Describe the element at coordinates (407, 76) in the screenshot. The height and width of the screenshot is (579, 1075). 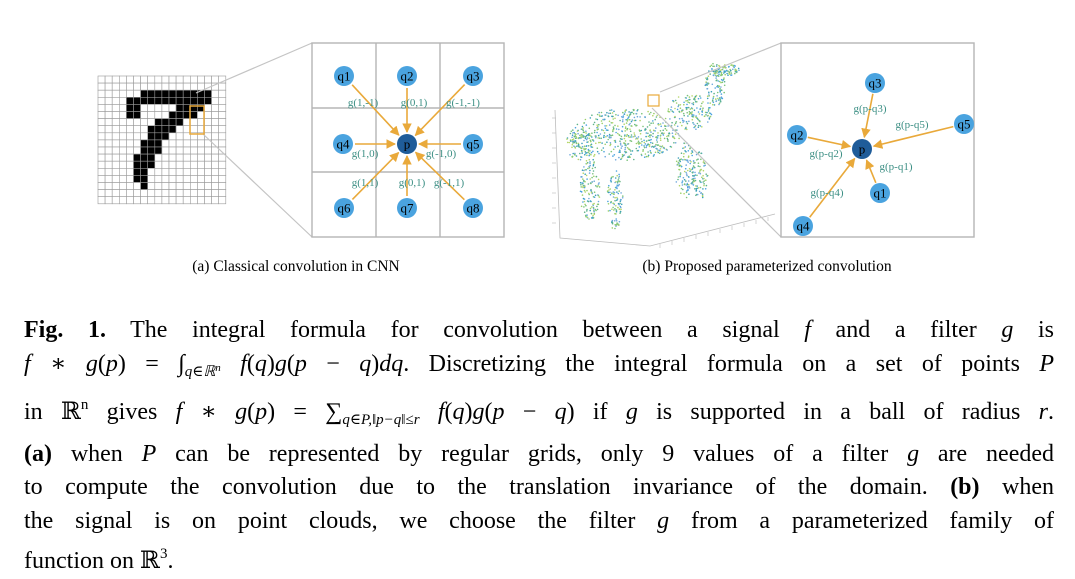
I see `node-q2` at that location.